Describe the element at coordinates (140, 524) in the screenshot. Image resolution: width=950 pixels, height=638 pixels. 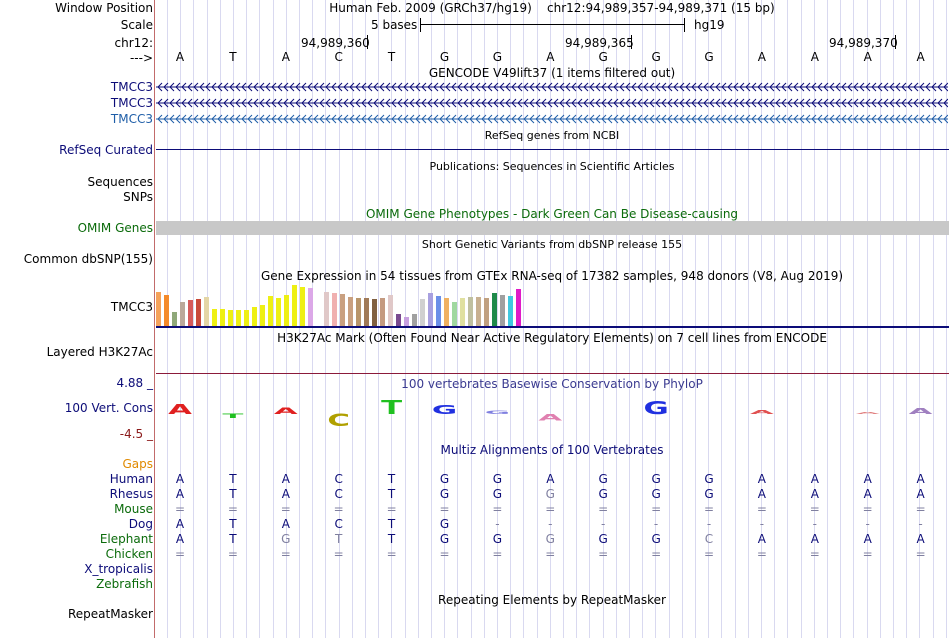
I see `label-species-dog: Dog` at that location.